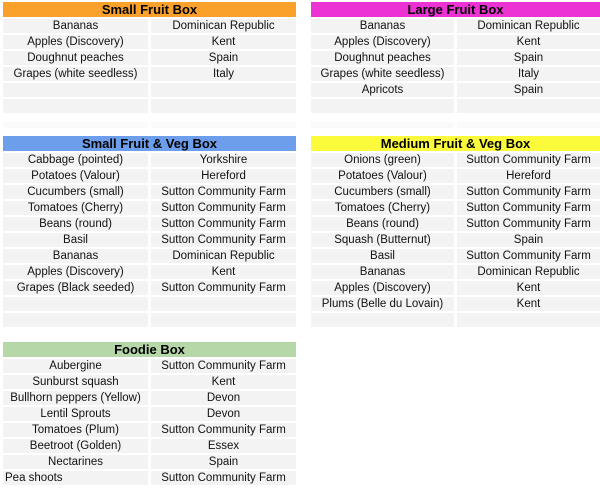  I want to click on table-row: Aubergine Sutton Community Farm, so click(149, 366).